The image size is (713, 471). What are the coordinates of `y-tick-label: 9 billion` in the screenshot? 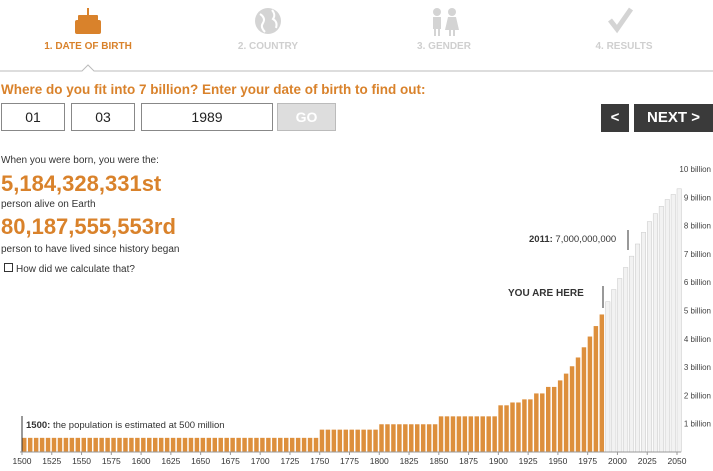 It's located at (697, 197).